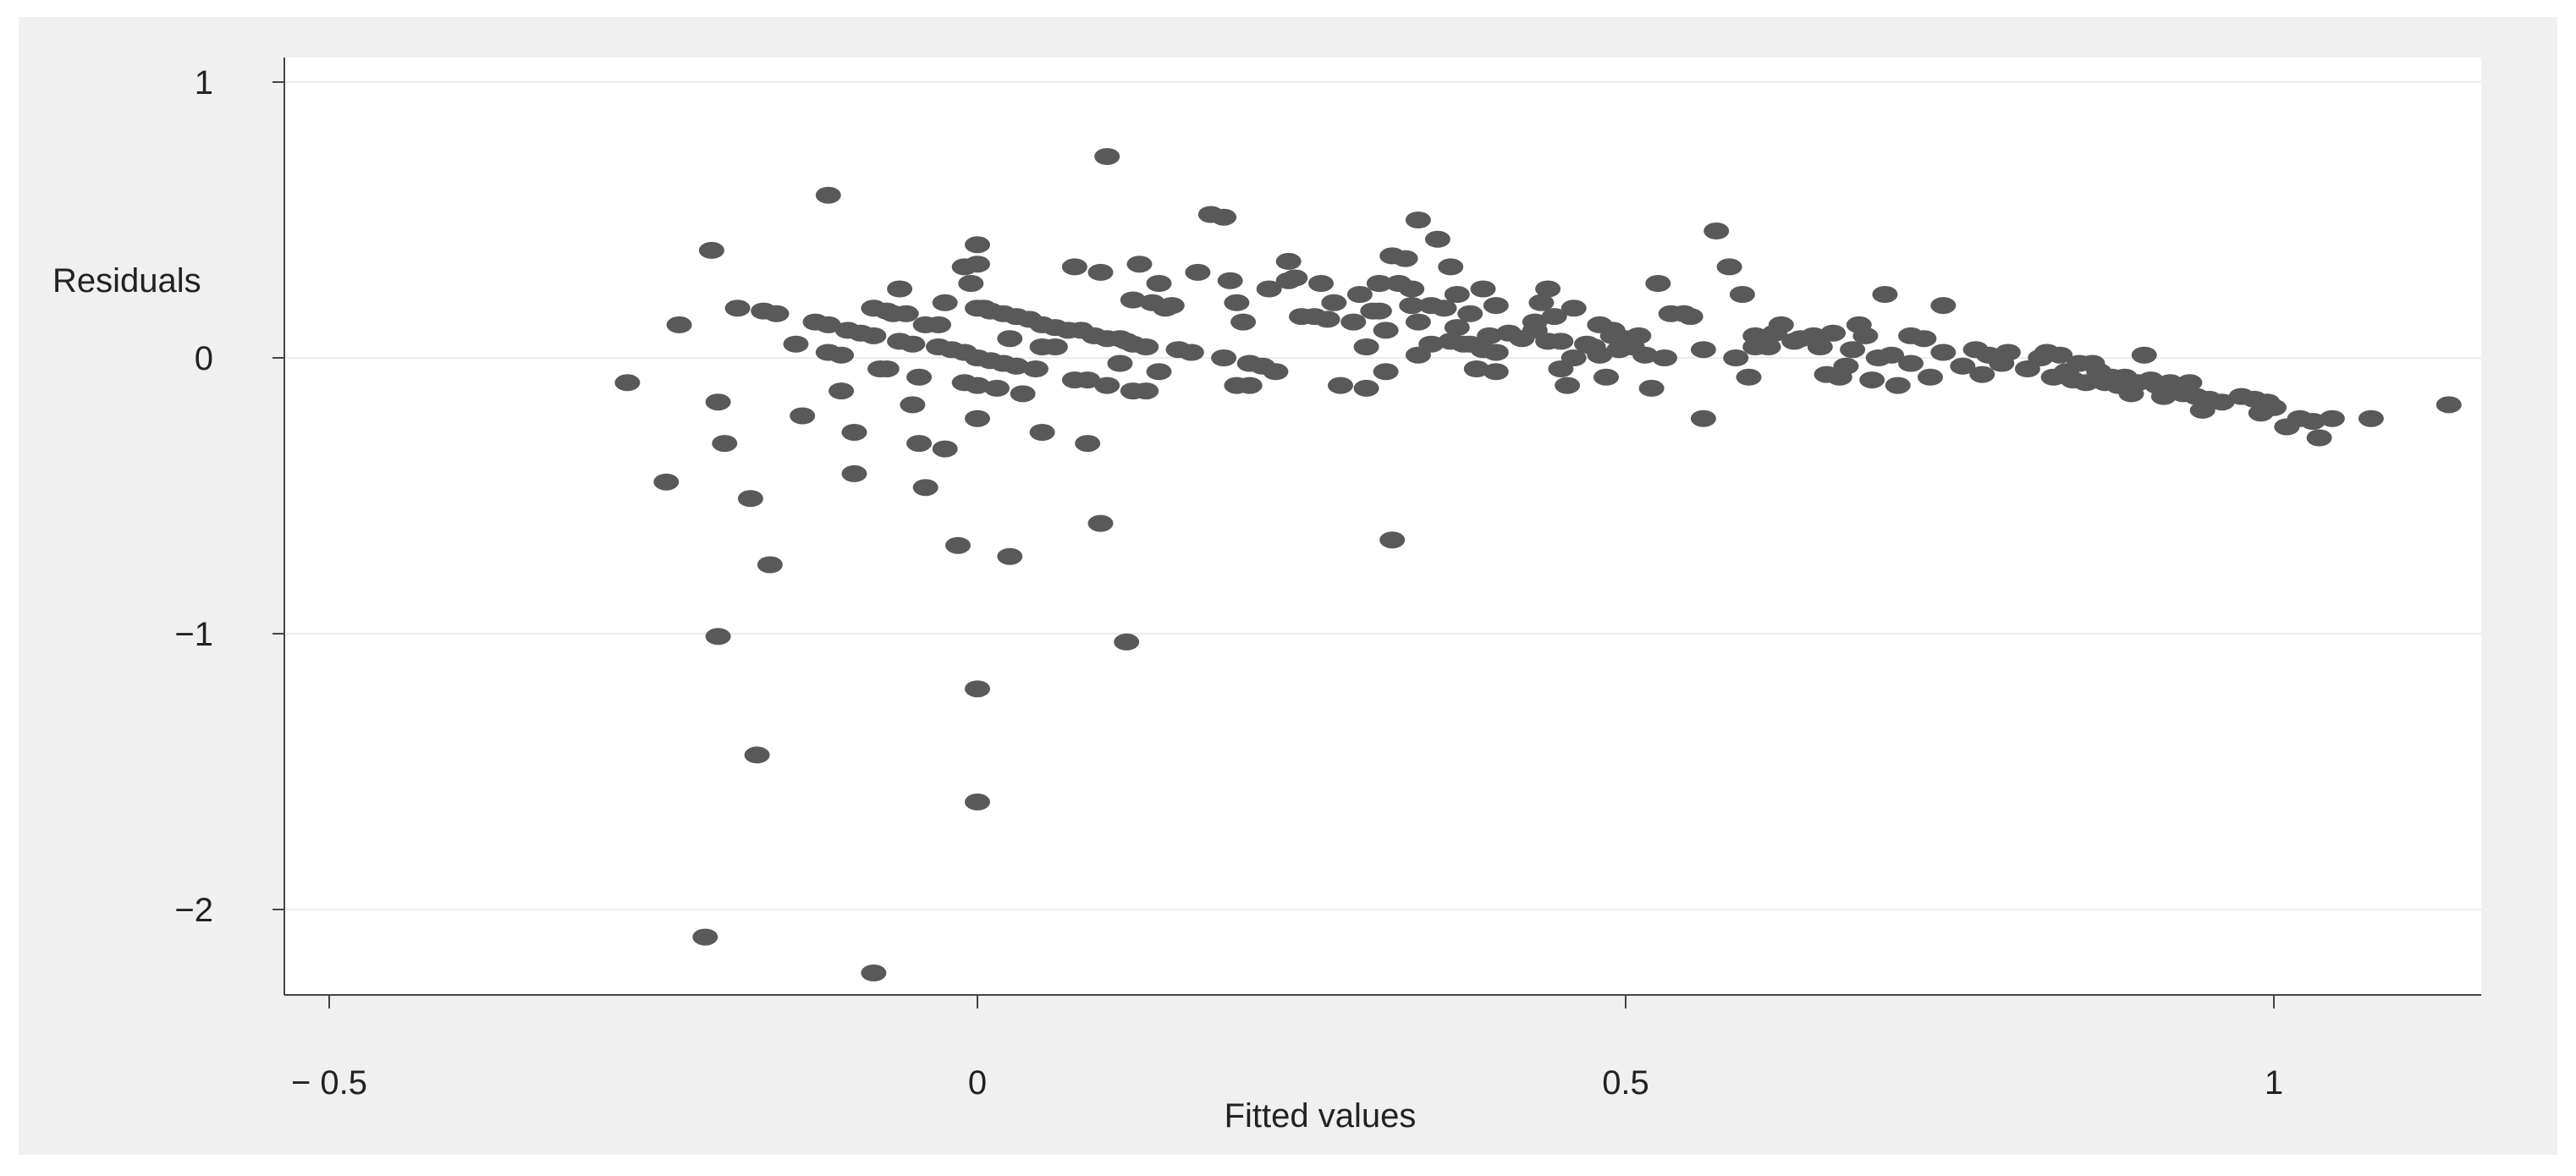  What do you see at coordinates (193, 910) in the screenshot?
I see `y-tick-label-3: −2` at bounding box center [193, 910].